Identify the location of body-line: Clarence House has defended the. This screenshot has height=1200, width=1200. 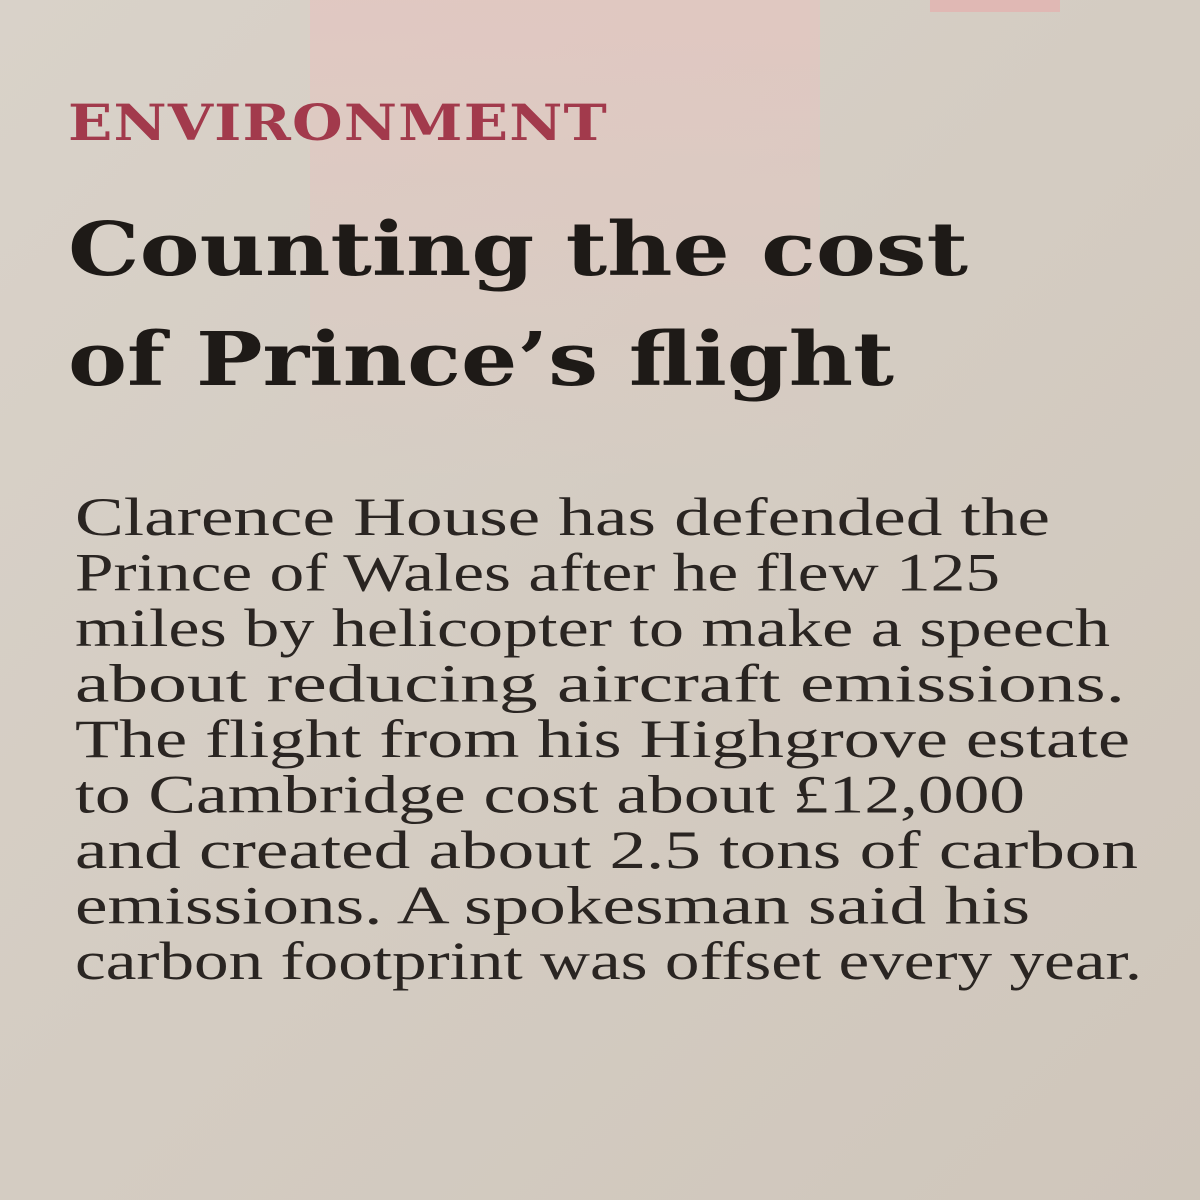
(562, 517).